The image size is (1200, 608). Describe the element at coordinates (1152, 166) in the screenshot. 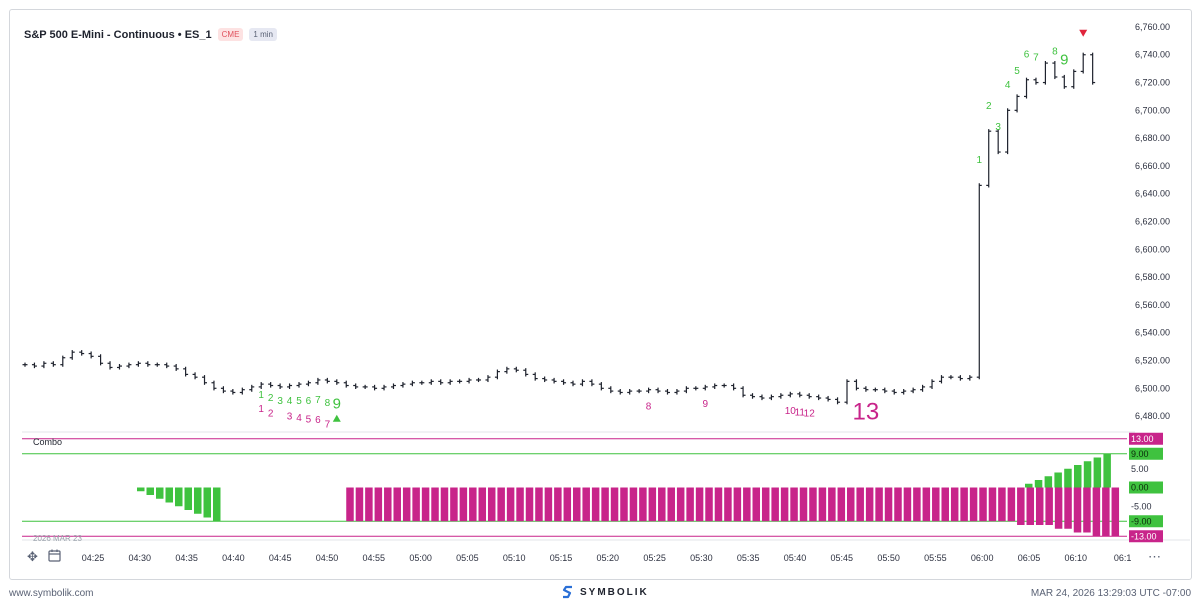

I see `price-tick-label: 6,660.00` at that location.